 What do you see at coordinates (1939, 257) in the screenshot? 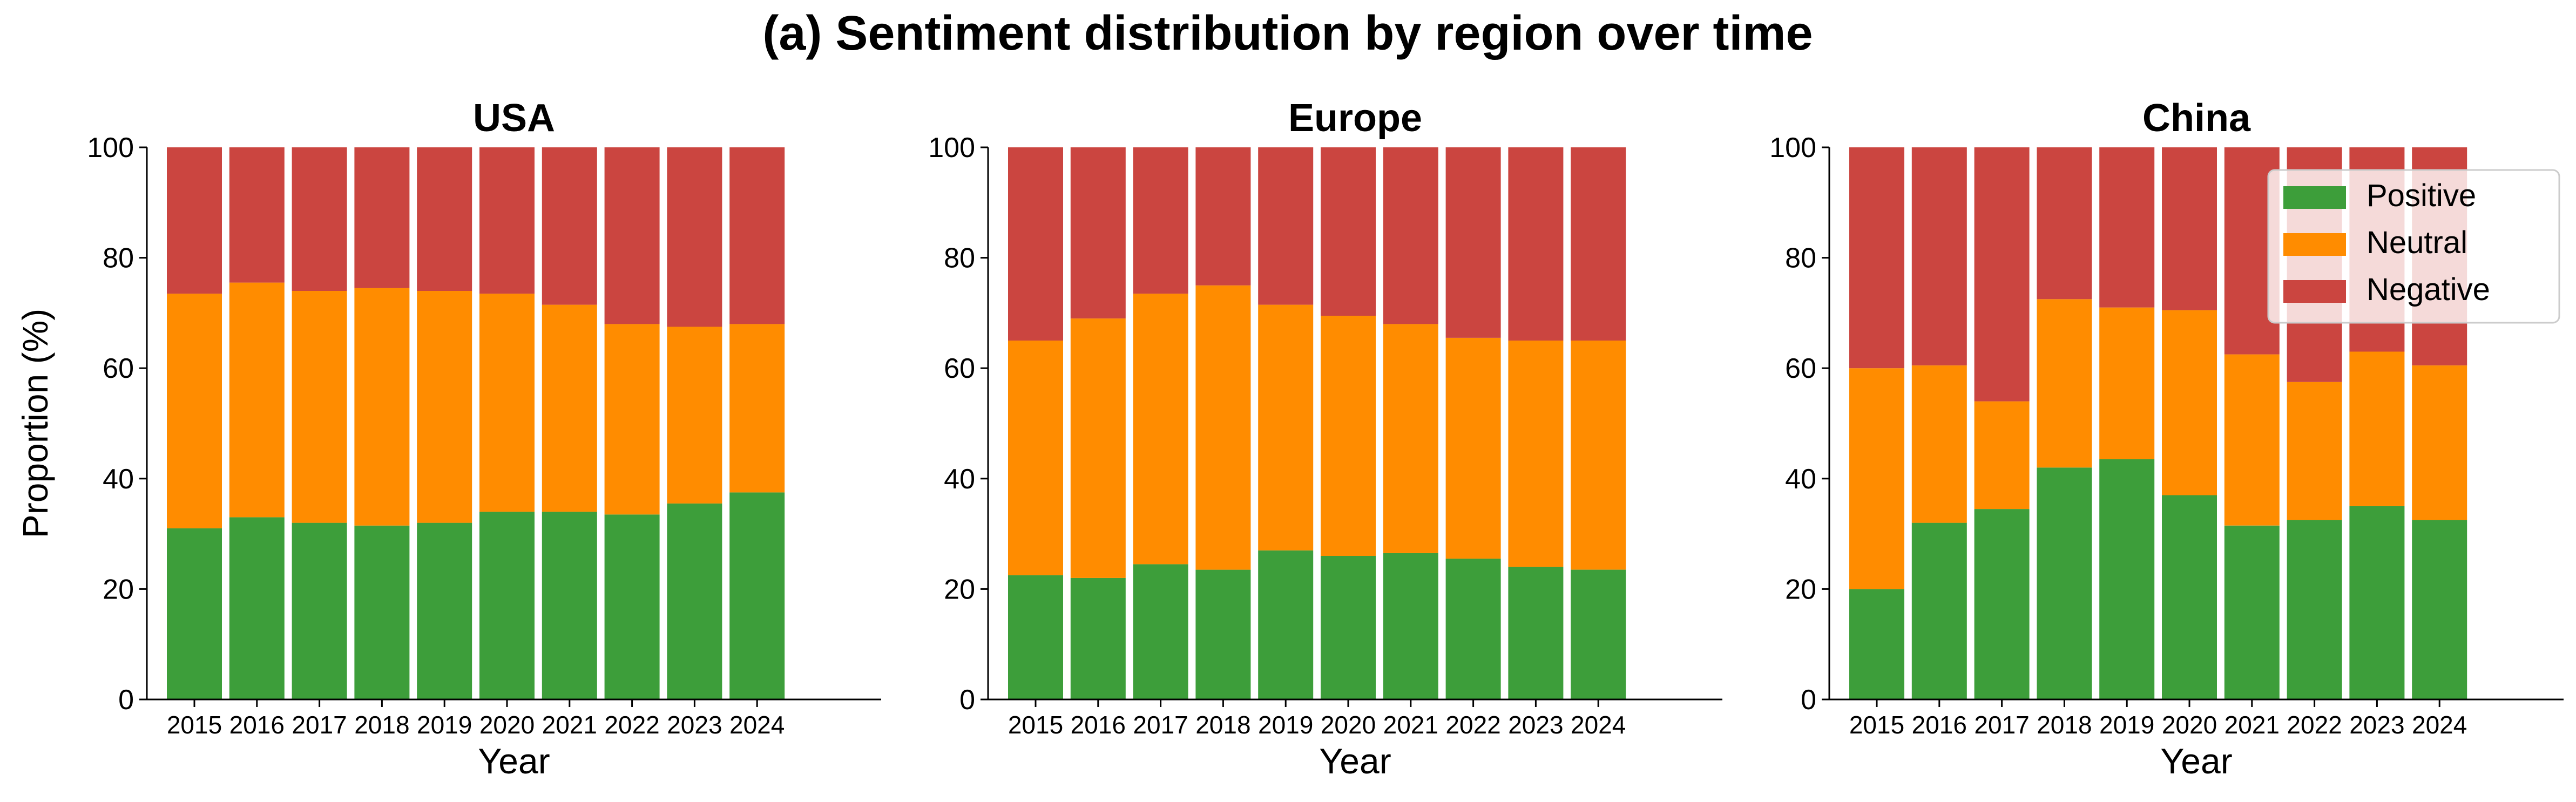
I see `bar-china-negative-2016` at bounding box center [1939, 257].